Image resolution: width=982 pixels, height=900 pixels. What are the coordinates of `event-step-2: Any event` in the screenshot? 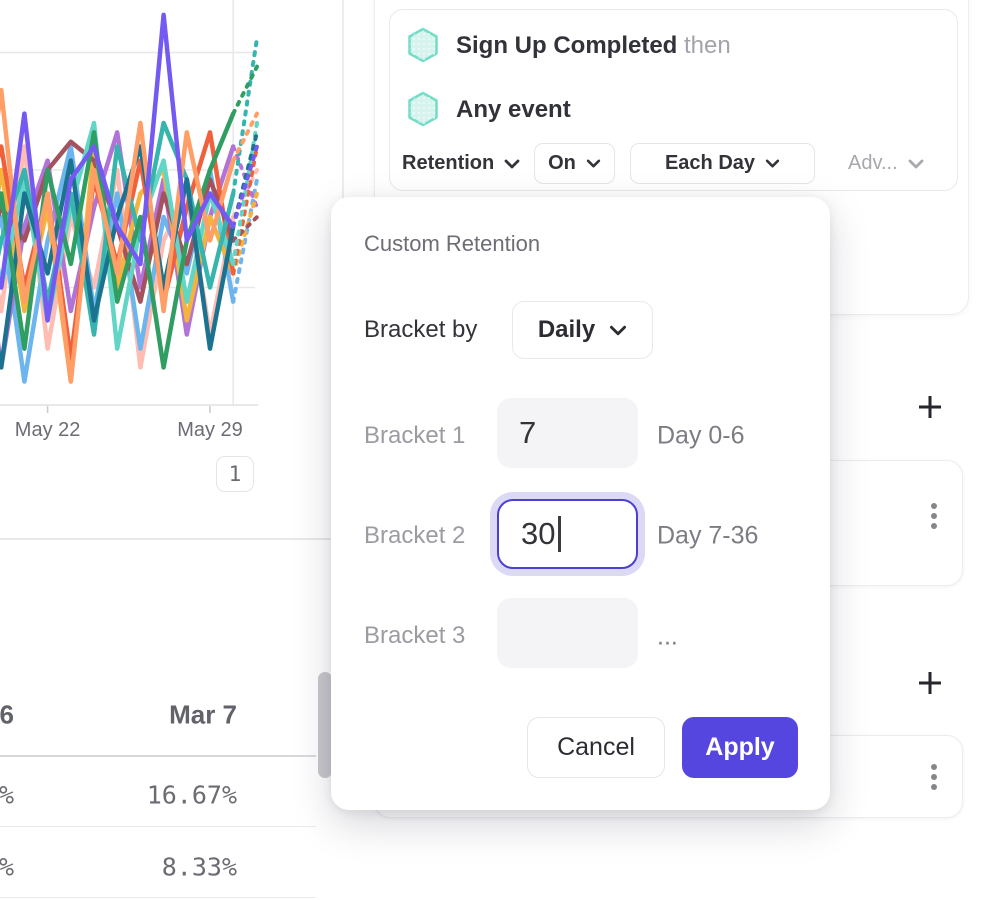 It's located at (513, 110).